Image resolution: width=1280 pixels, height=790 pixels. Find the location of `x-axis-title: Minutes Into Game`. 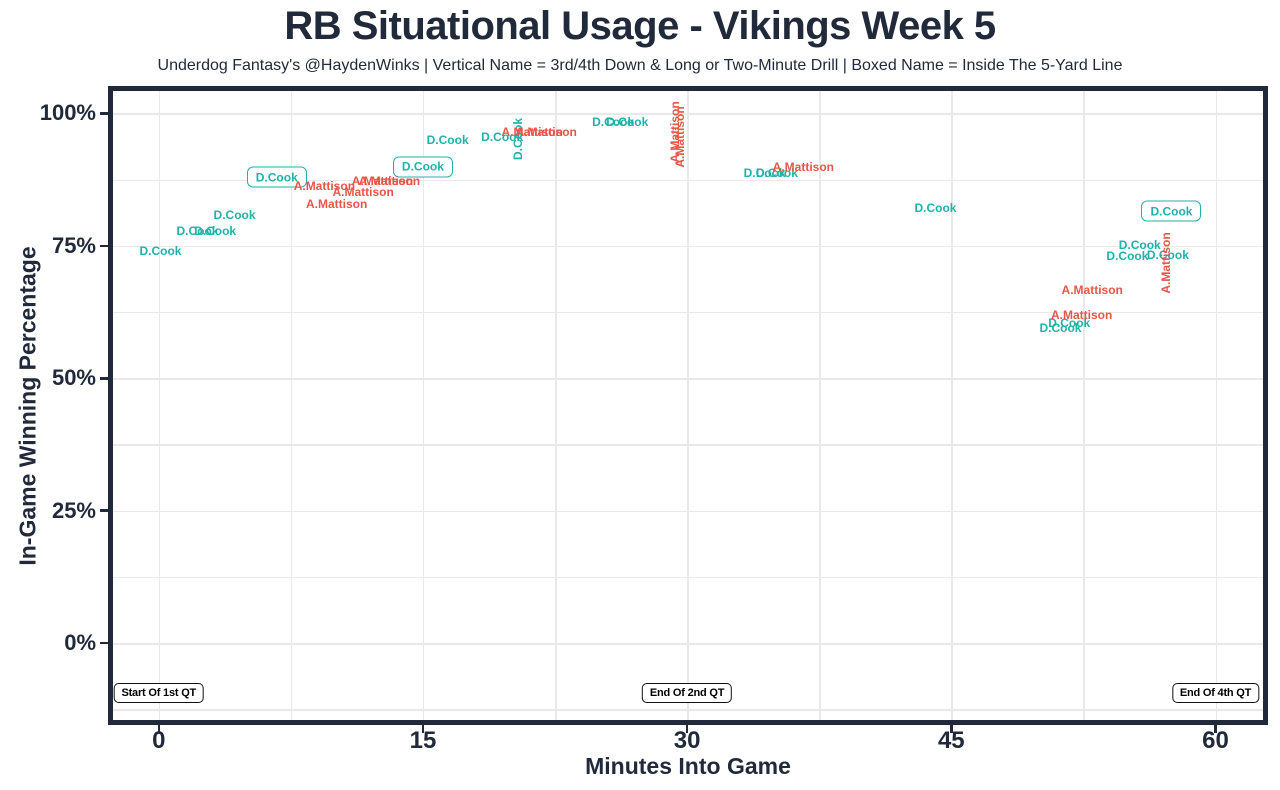

x-axis-title: Minutes Into Game is located at coordinates (688, 766).